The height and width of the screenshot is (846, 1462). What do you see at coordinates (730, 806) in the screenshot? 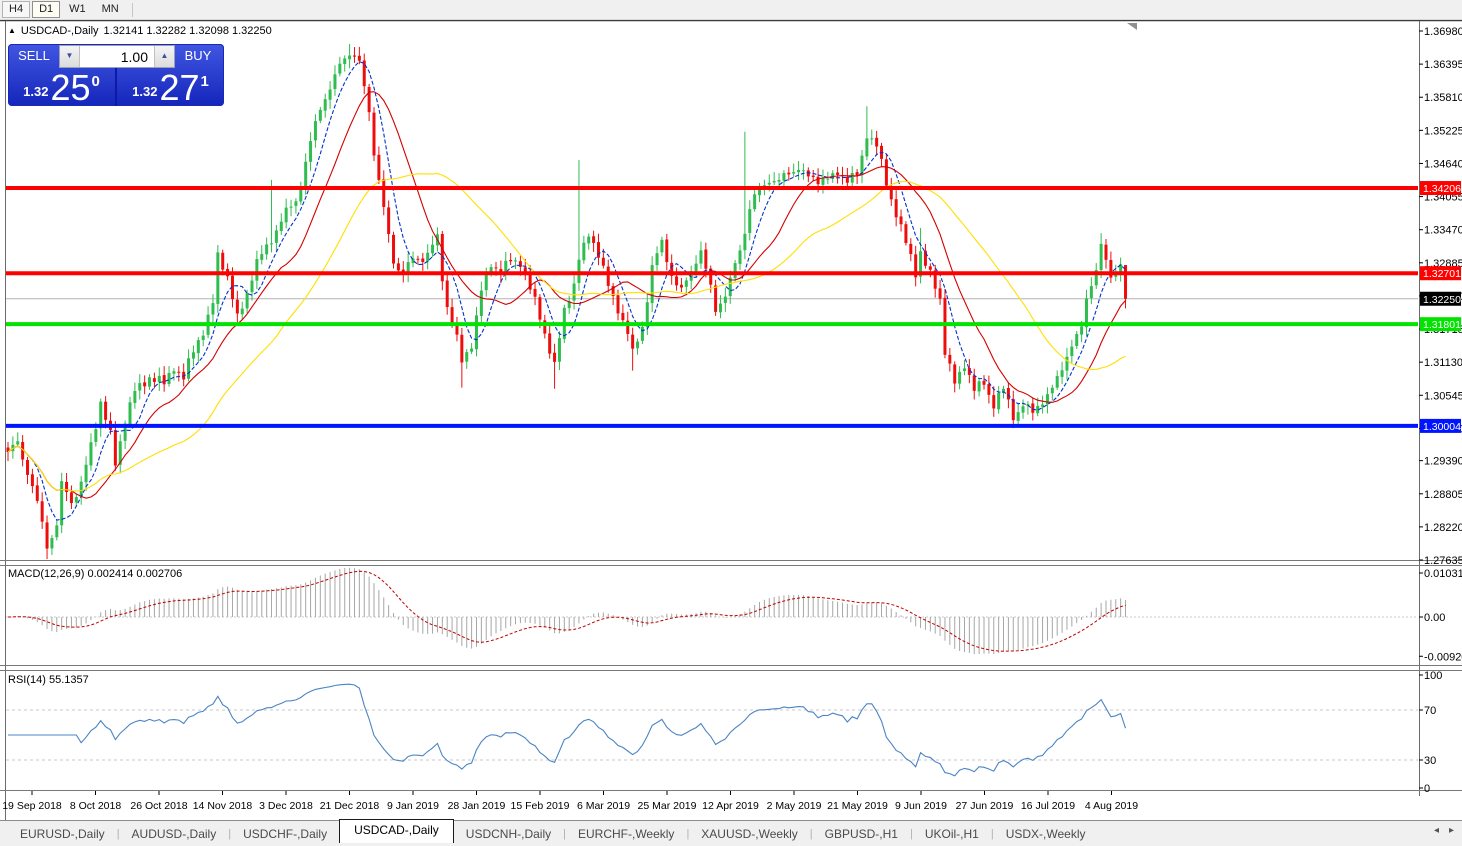
I see `date-axis-label: 12 Apr 2019` at bounding box center [730, 806].